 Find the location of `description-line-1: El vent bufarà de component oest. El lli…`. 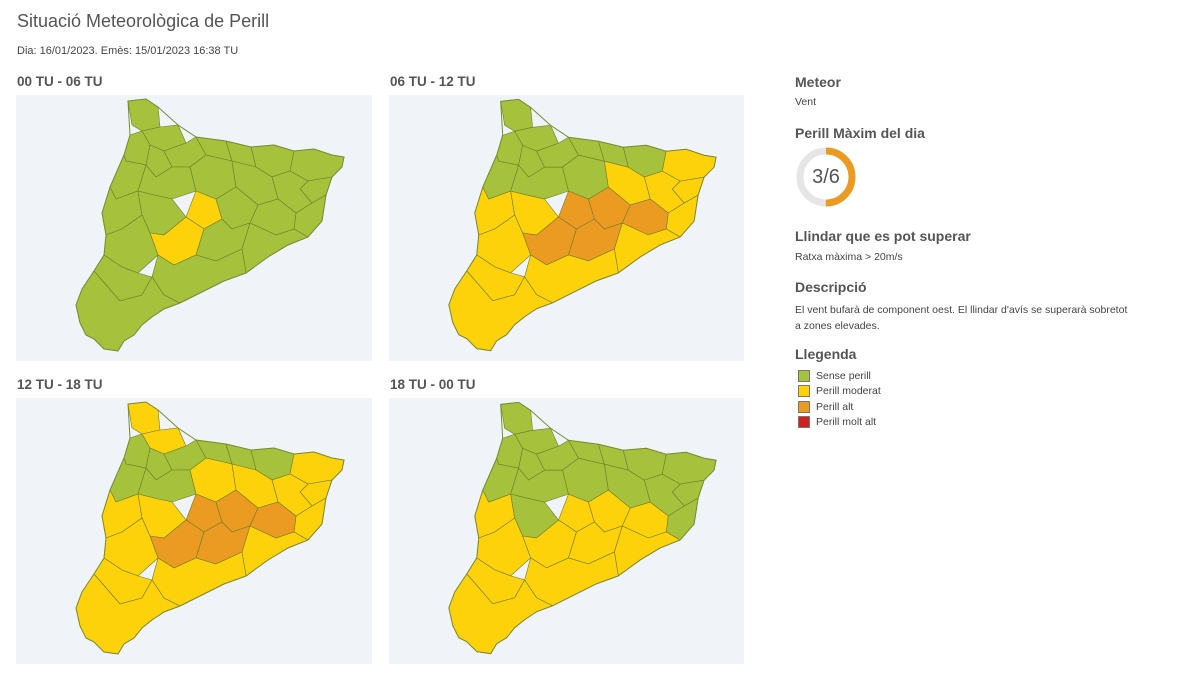

description-line-1: El vent bufarà de component oest. El lli… is located at coordinates (961, 310).